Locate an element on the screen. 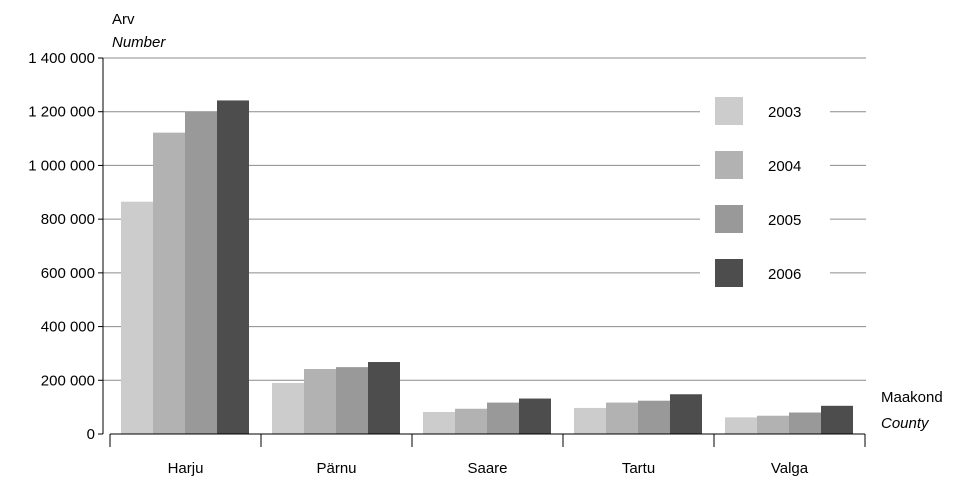 The width and height of the screenshot is (967, 481). legend-label: 2005 is located at coordinates (784, 220).